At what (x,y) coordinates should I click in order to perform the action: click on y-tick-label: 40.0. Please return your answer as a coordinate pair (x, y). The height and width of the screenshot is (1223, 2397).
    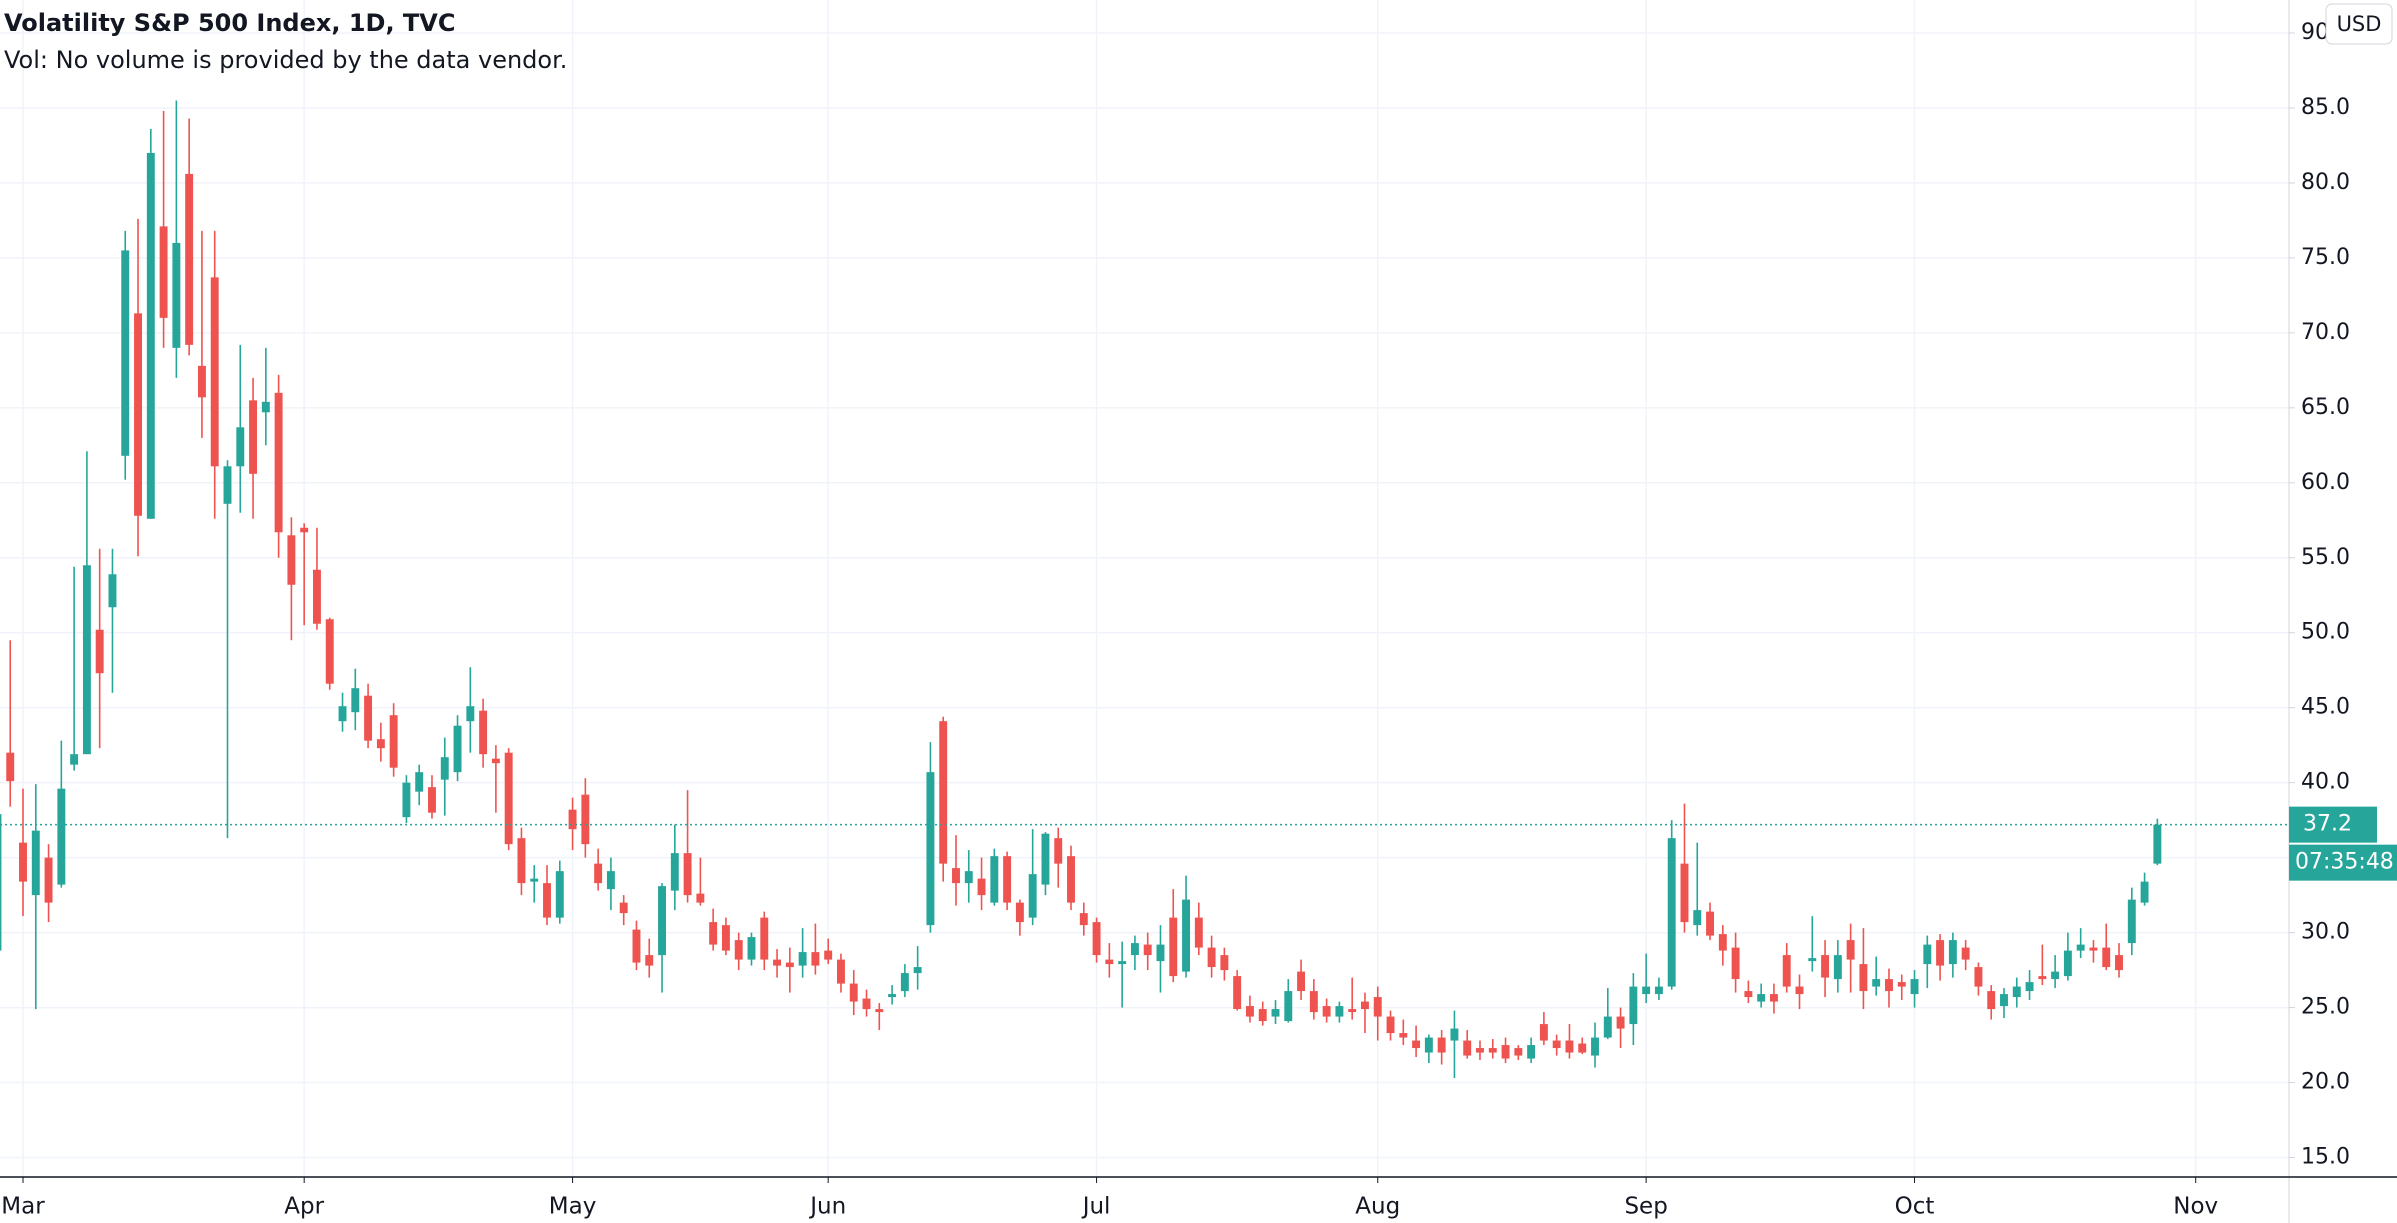
    Looking at the image, I should click on (2325, 782).